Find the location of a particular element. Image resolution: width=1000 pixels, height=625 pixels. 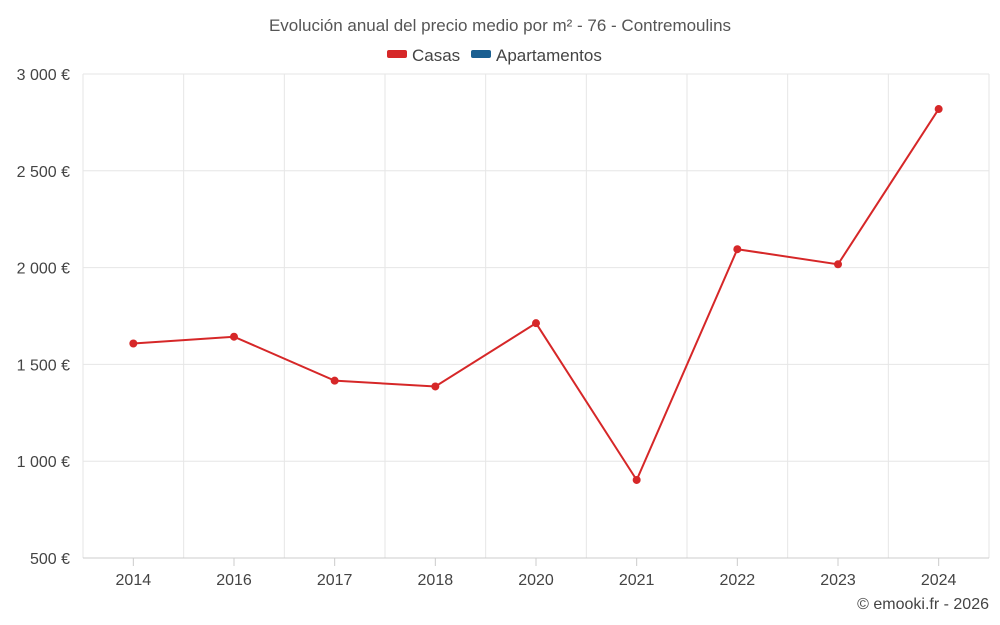

y-axis-ticks: 500 € 1 000 € 1 500 € 2 000 € 2 500 € 3 000 € is located at coordinates (43, 317).